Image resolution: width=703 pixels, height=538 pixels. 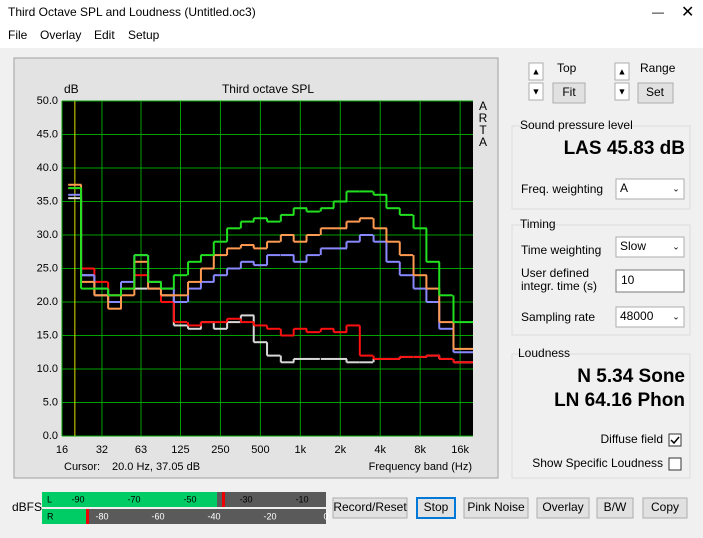 What do you see at coordinates (351, 13) in the screenshot?
I see `title-bar` at bounding box center [351, 13].